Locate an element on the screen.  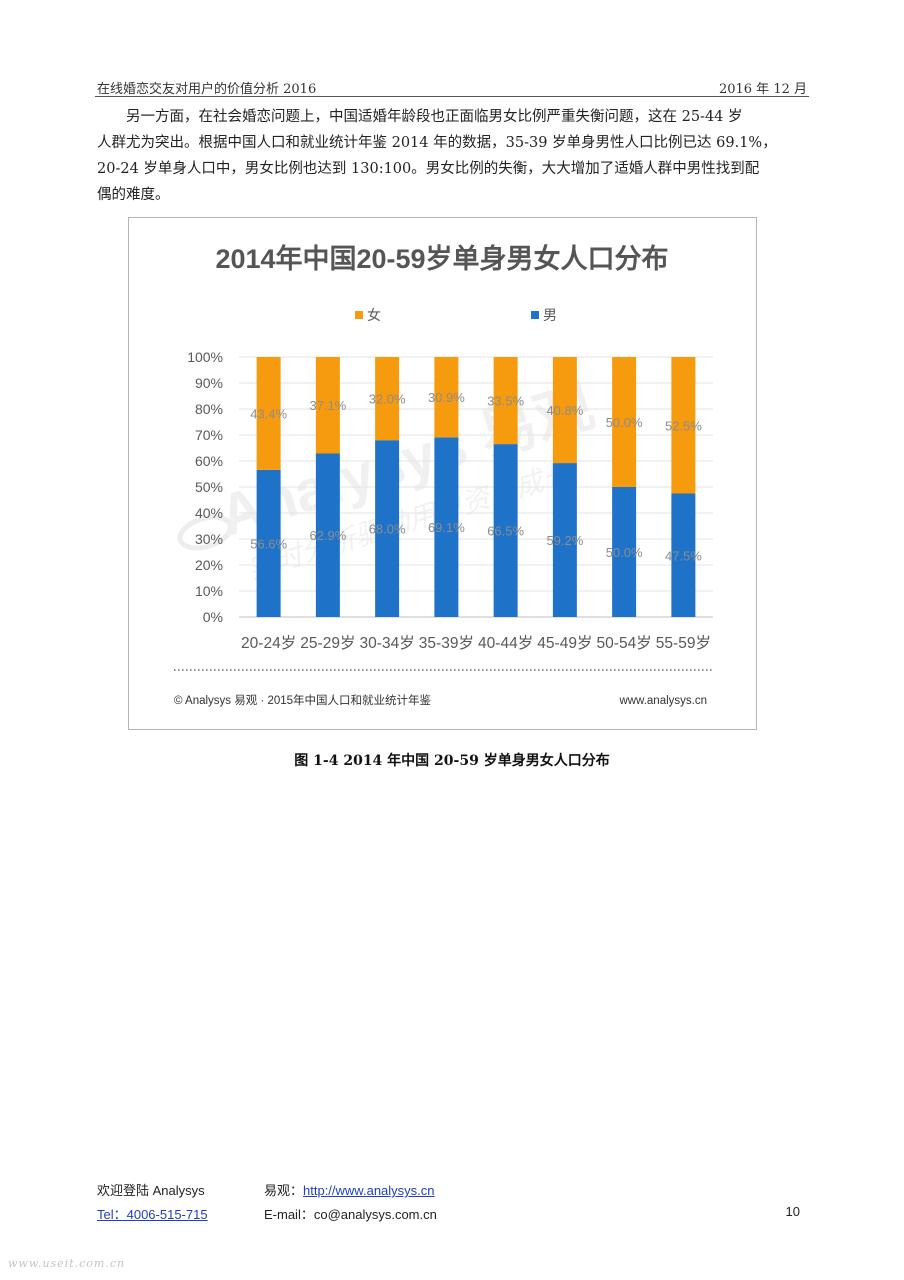
data-label: 56.6% is located at coordinates (268, 543).